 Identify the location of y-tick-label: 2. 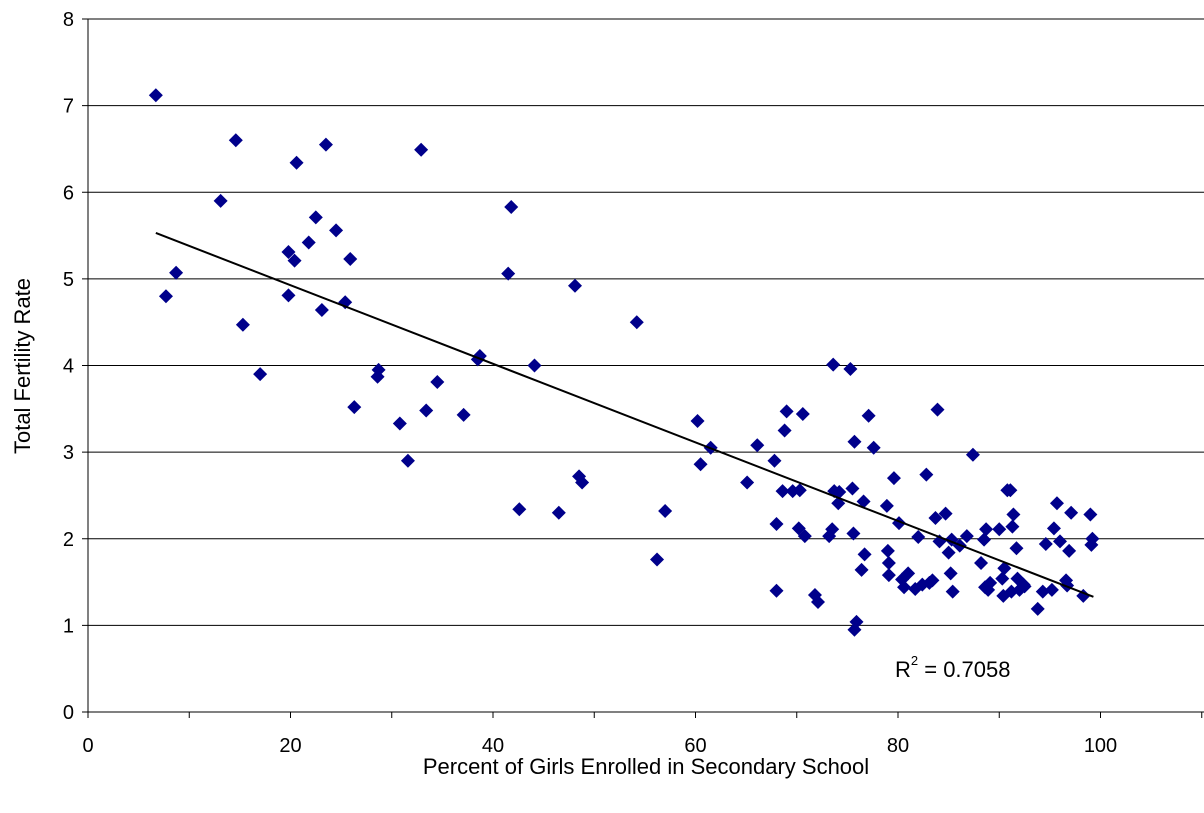
(68, 540).